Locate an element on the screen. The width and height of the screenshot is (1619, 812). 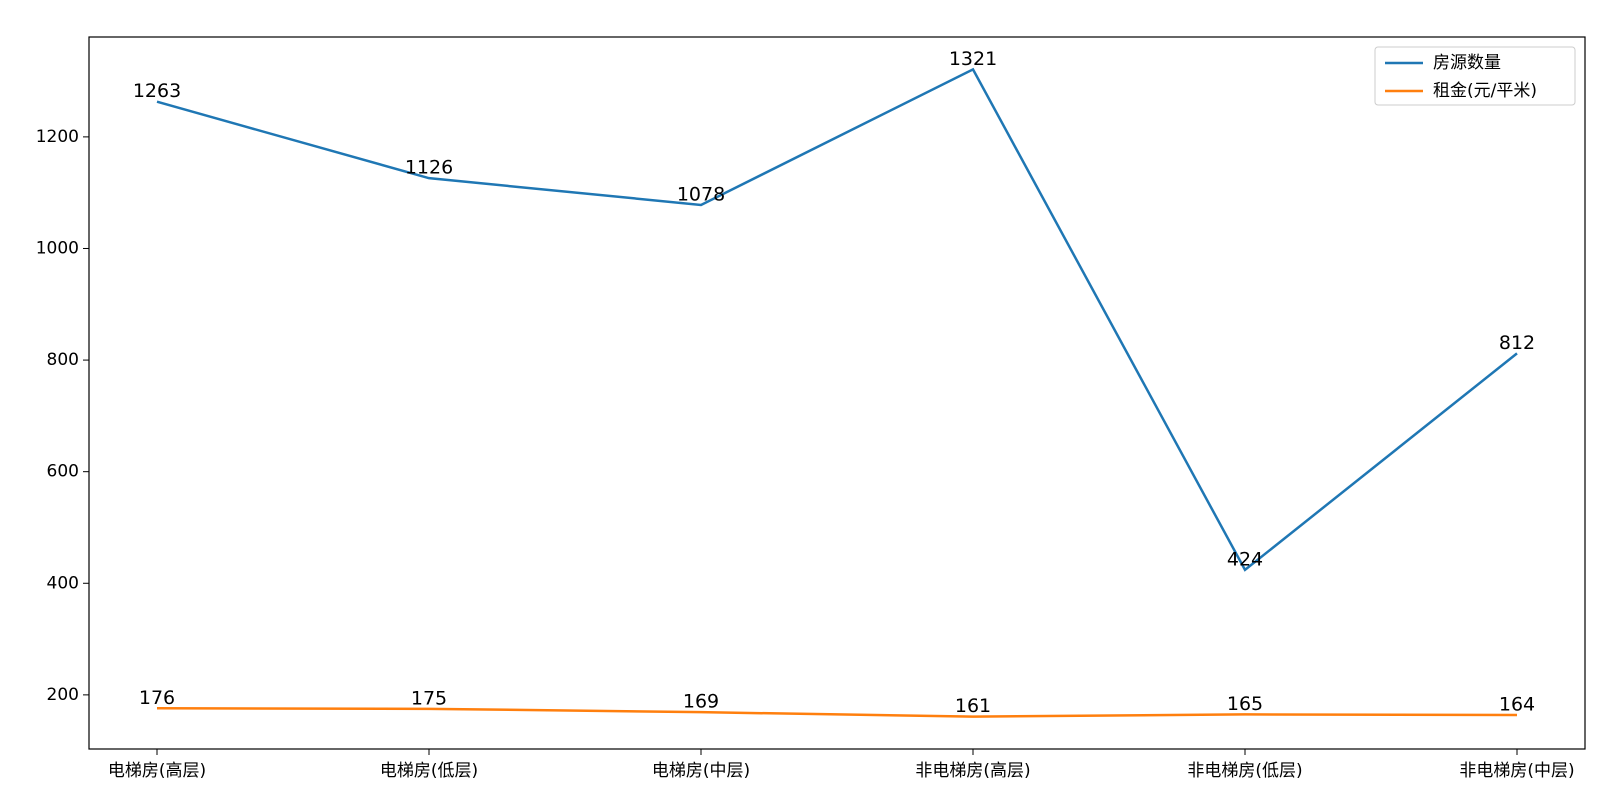
x-tick-label: 非电梯房(中层) is located at coordinates (1516, 771).